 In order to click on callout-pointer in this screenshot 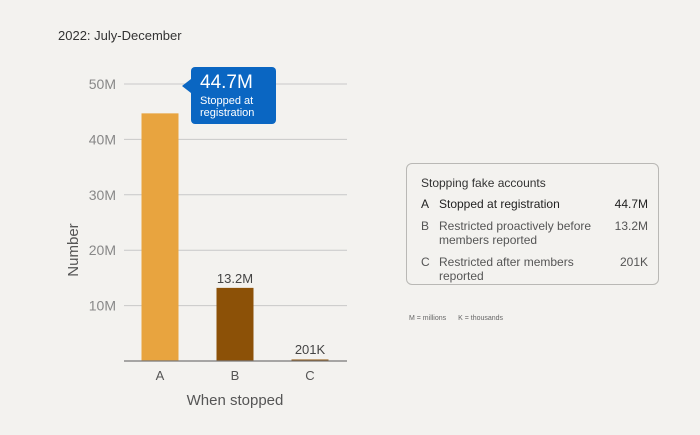, I will do `click(186, 86)`.